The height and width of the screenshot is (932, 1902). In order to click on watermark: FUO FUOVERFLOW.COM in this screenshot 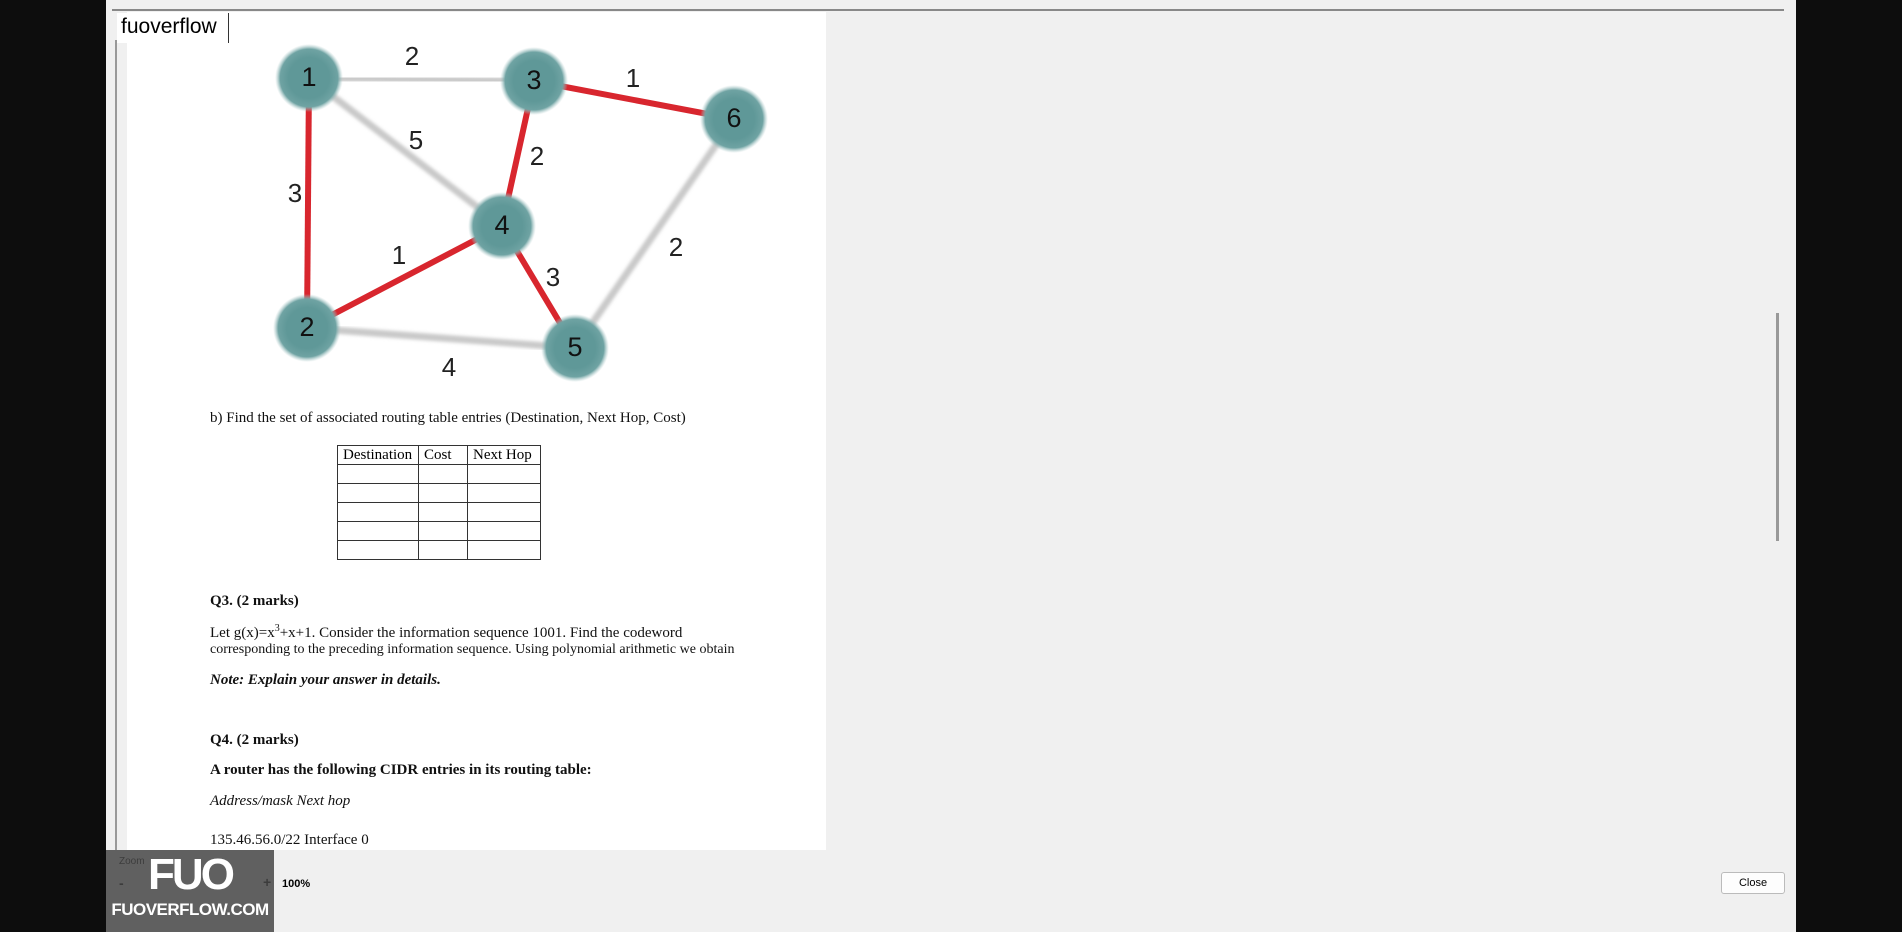, I will do `click(190, 891)`.